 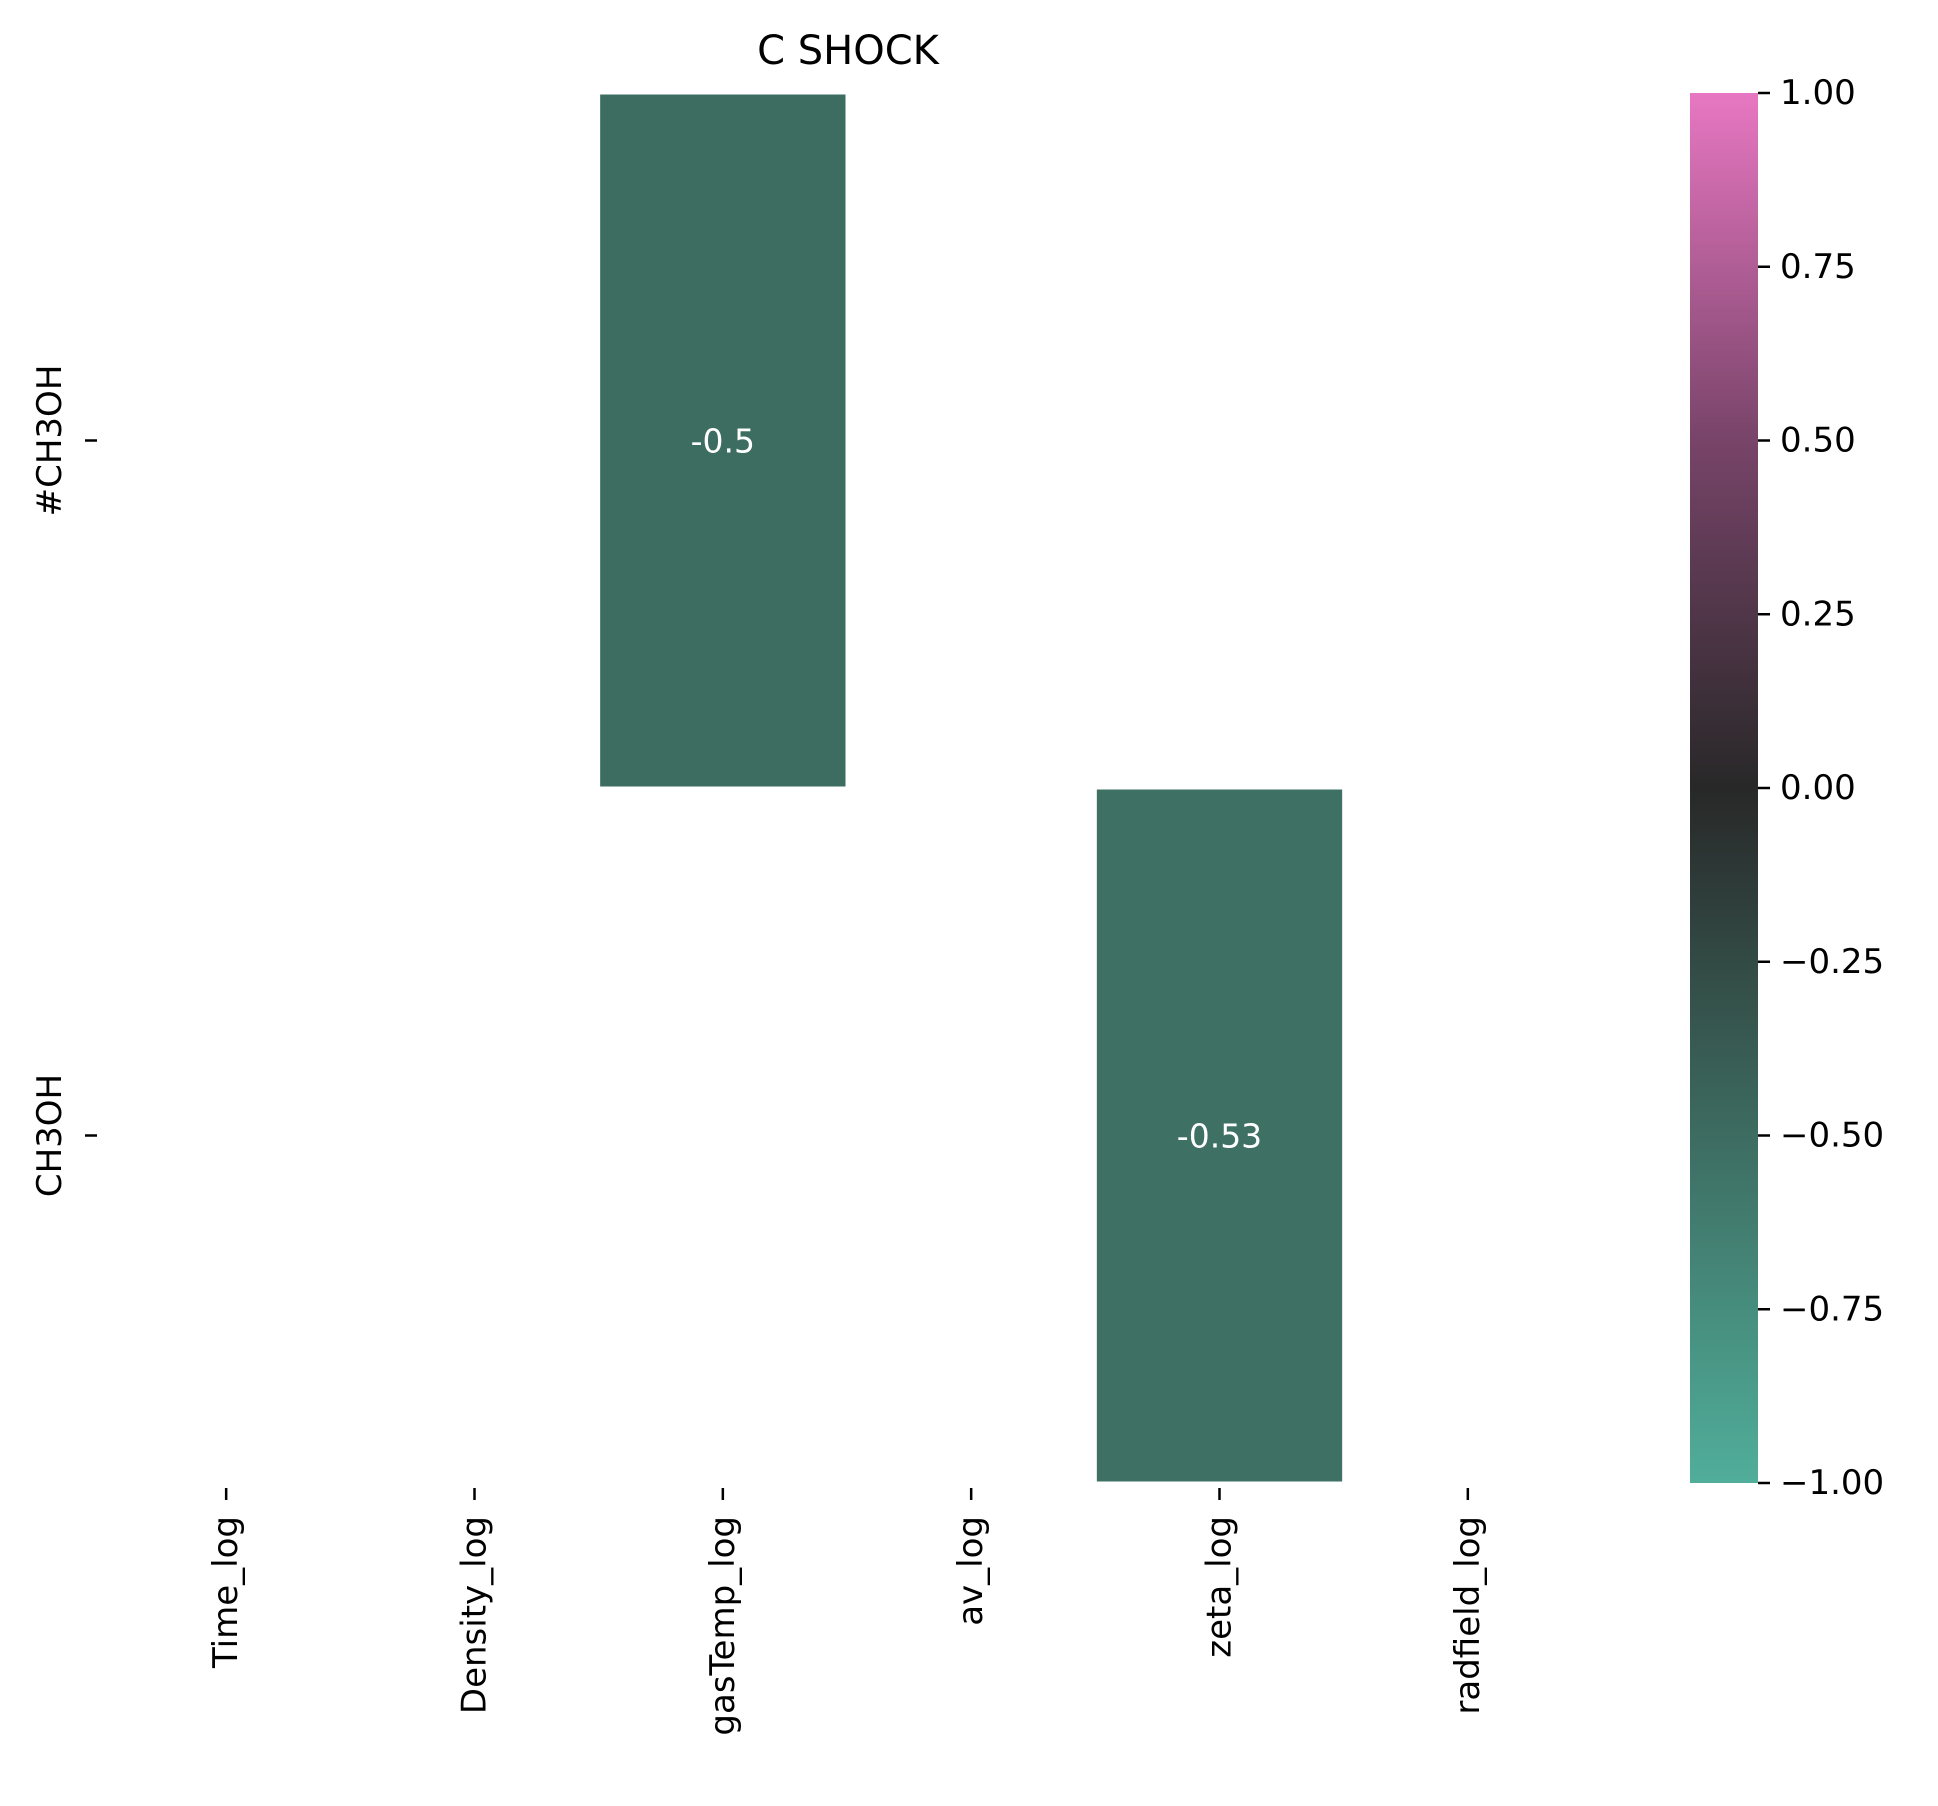 What do you see at coordinates (1832, 1309) in the screenshot?
I see `colorbar-tick-label: −0.75` at bounding box center [1832, 1309].